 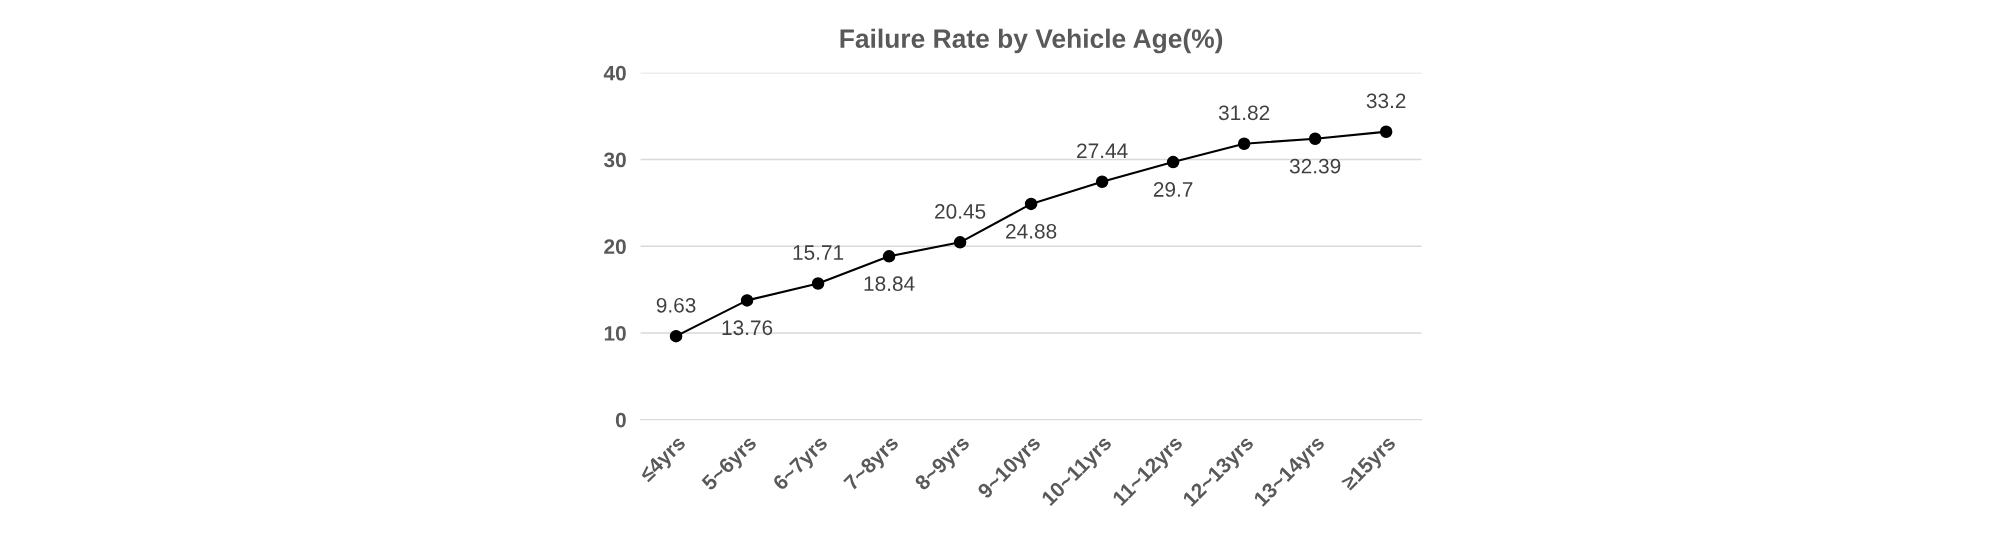 I want to click on data-label: 20.45, so click(x=960, y=211).